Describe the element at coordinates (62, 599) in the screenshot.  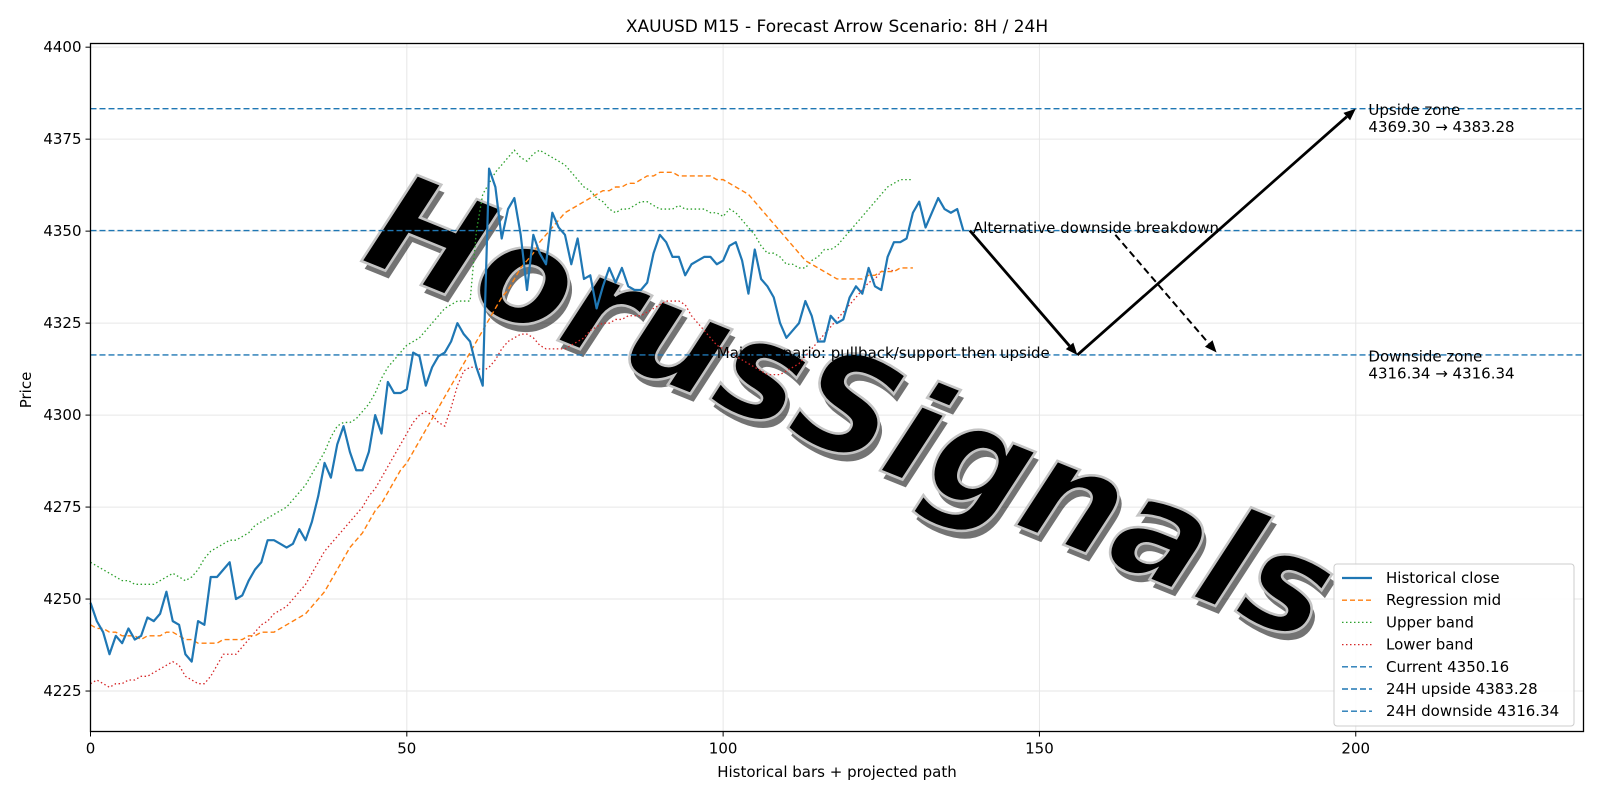
I see `y-tick-label: 4250` at that location.